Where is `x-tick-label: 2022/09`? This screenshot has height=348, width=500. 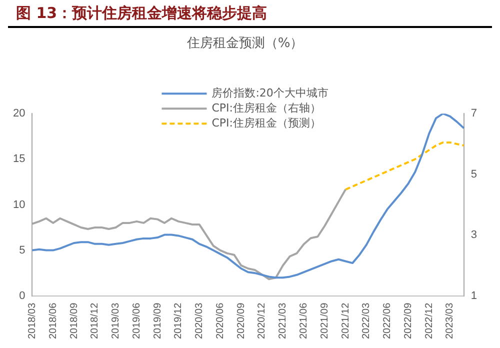 x-tick-label: 2022/09 is located at coordinates (408, 321).